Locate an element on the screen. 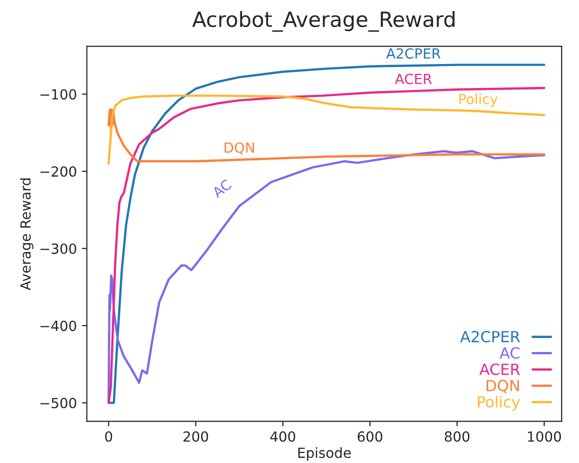  x-tick-label: 1000 is located at coordinates (544, 436).